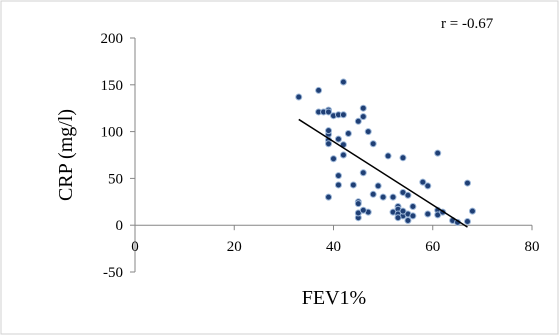 This screenshot has width=559, height=335. What do you see at coordinates (383, 173) in the screenshot?
I see `trendline` at bounding box center [383, 173].